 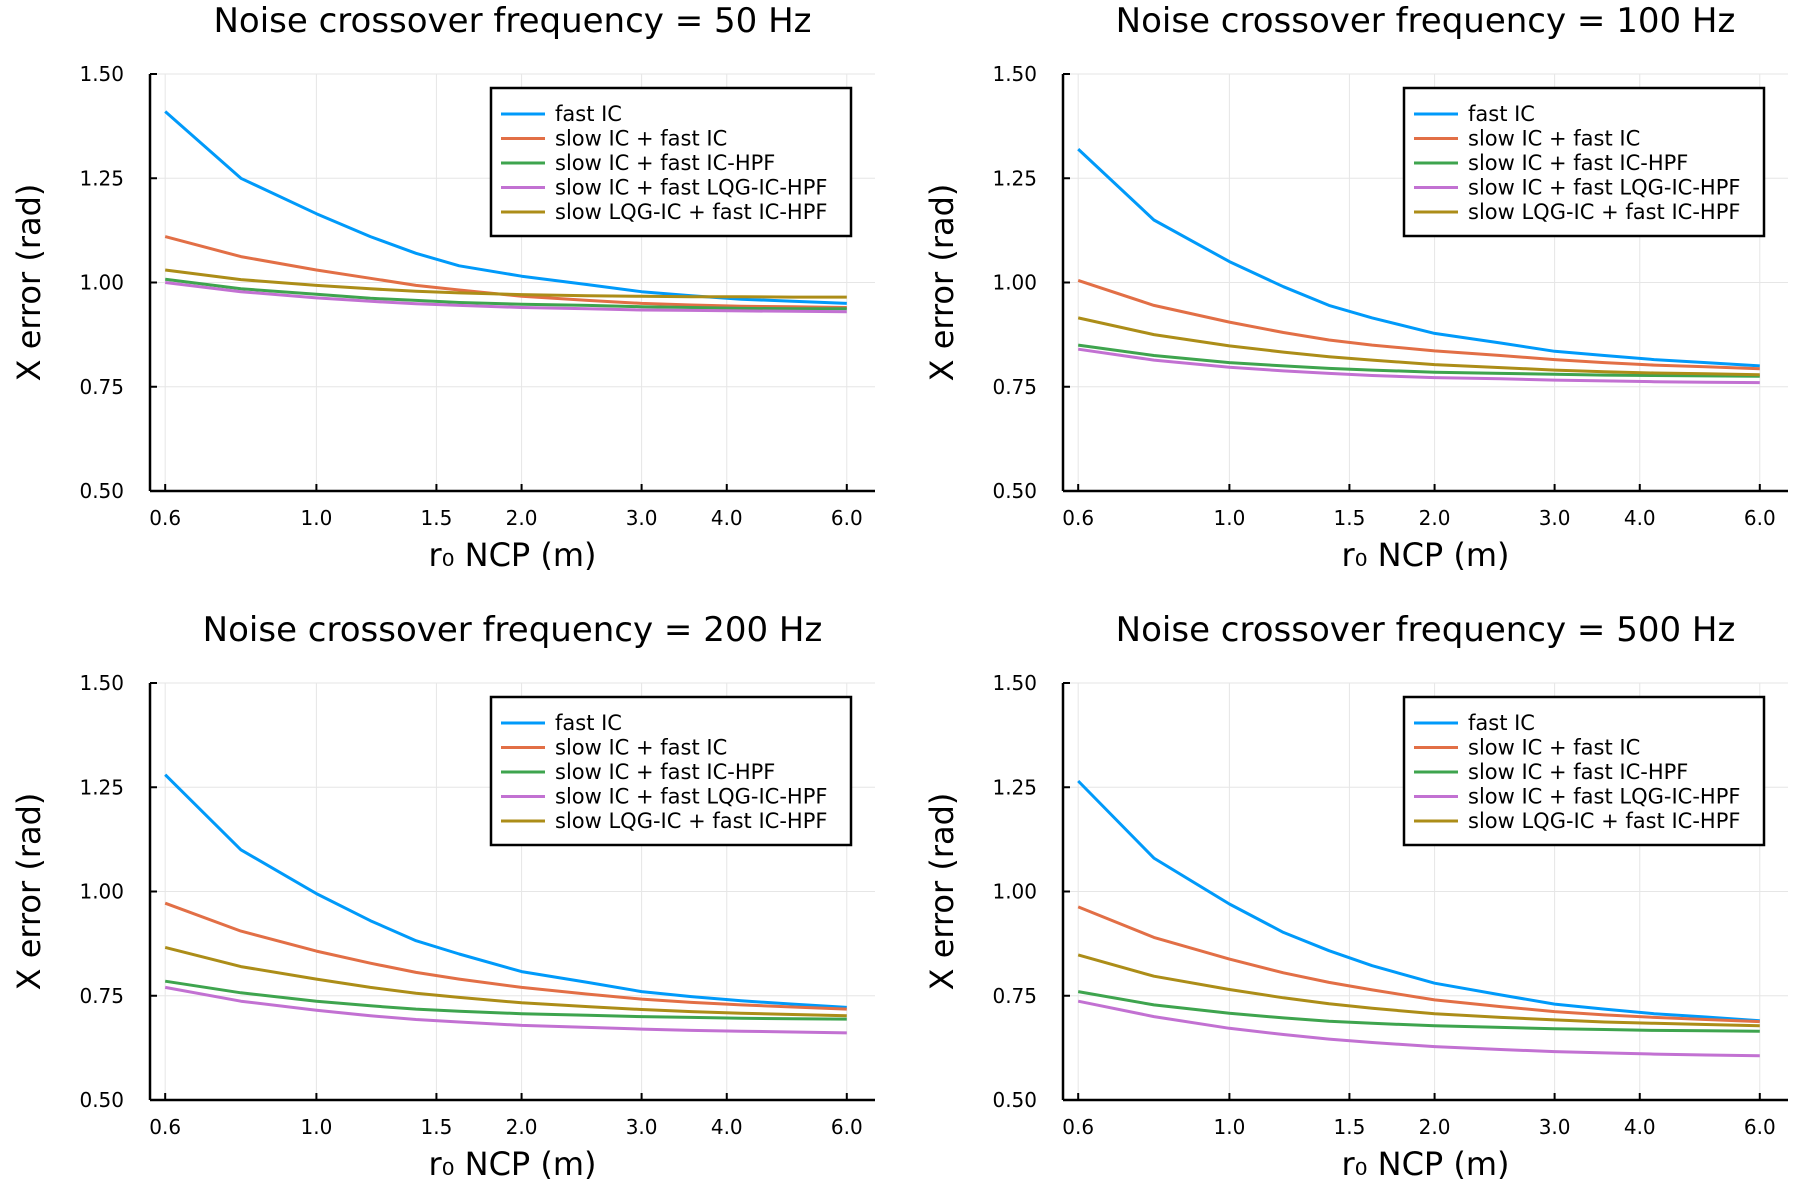 What do you see at coordinates (512, 21) in the screenshot?
I see `subplot-title: Noise crossover frequency = 50 Hz` at bounding box center [512, 21].